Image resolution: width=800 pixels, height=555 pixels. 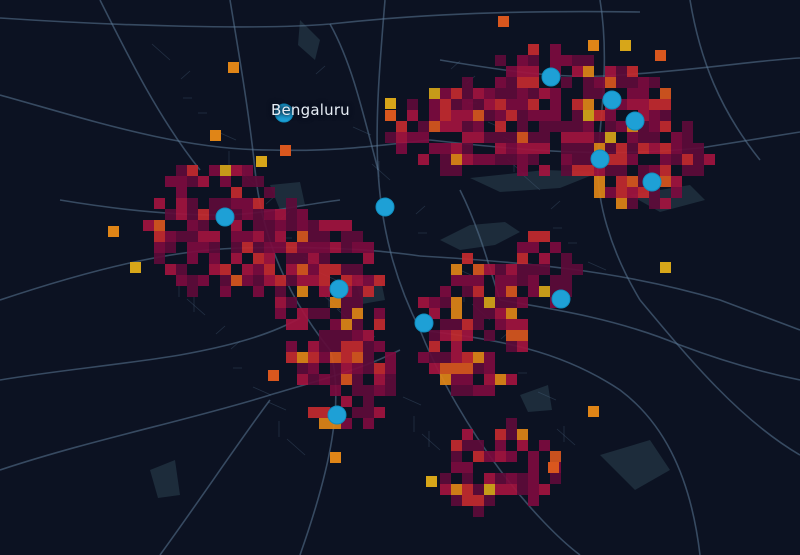 I want to click on lake-shape, so click(x=635, y=465).